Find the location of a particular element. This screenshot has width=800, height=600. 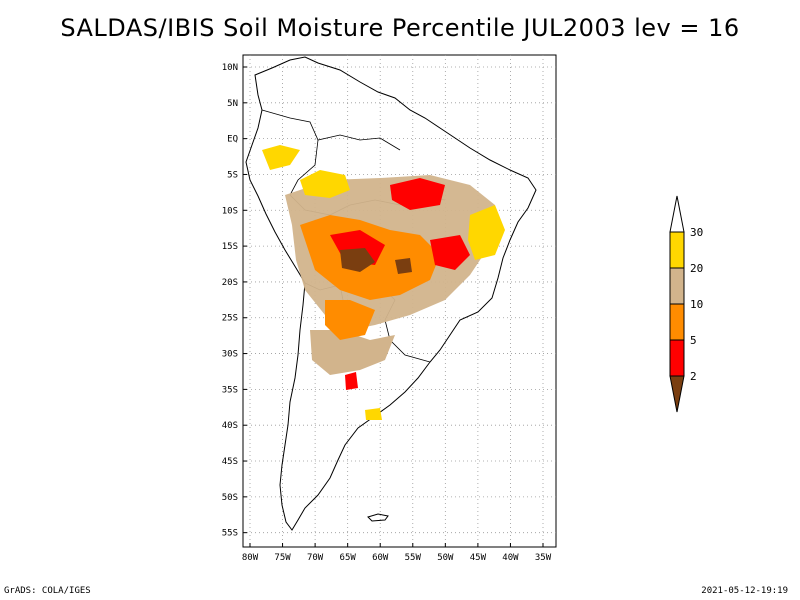

lat-tick-label: 30S is located at coordinates (230, 355).